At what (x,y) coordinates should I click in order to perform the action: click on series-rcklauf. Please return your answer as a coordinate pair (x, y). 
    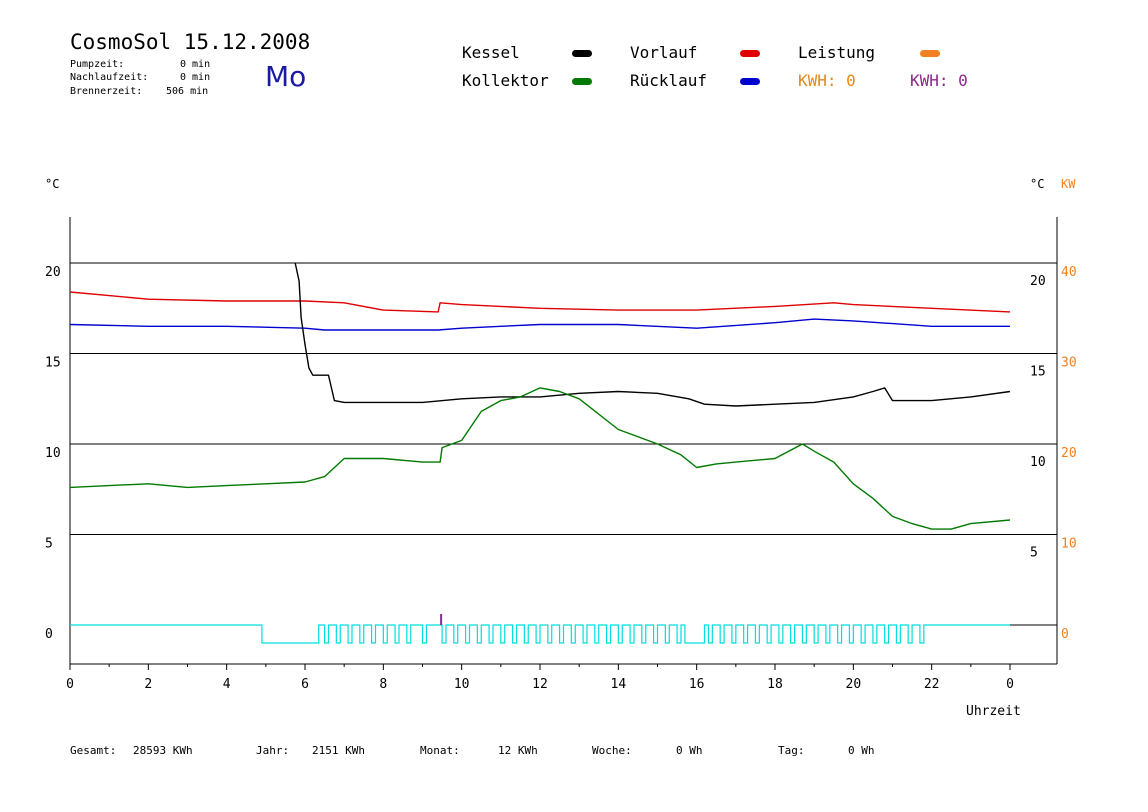
    Looking at the image, I should click on (539, 324).